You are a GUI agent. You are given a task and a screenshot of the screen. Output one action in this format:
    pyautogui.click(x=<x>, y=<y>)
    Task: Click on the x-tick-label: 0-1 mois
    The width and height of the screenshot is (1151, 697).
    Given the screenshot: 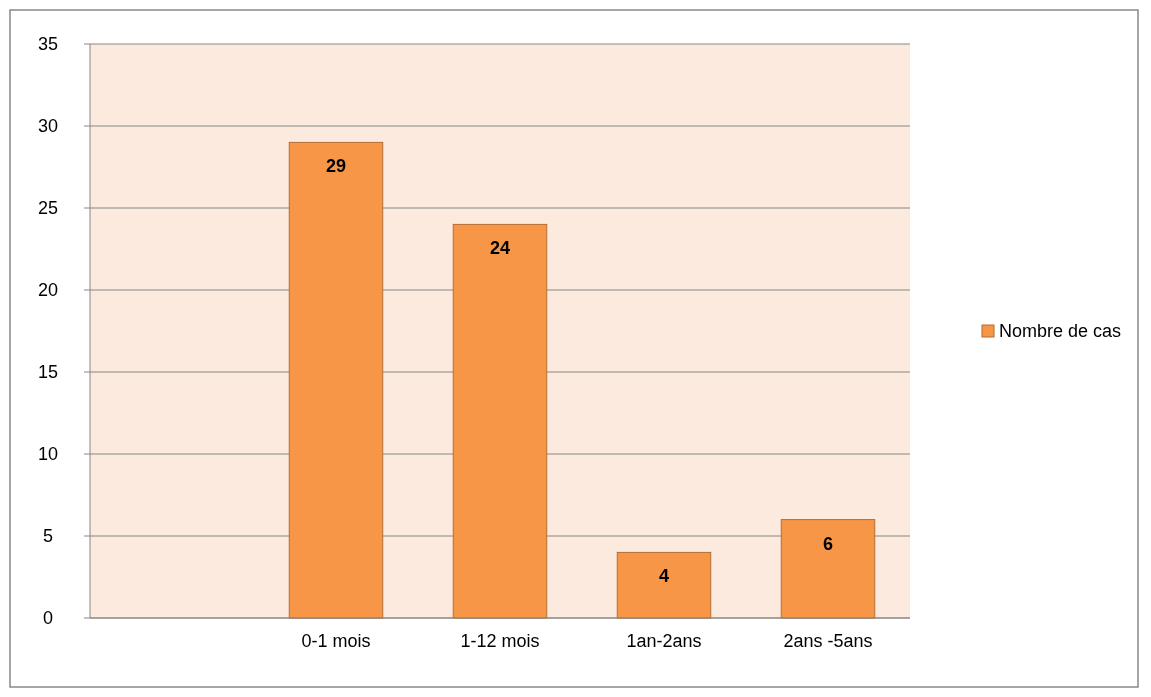 What is the action you would take?
    pyautogui.click(x=336, y=641)
    